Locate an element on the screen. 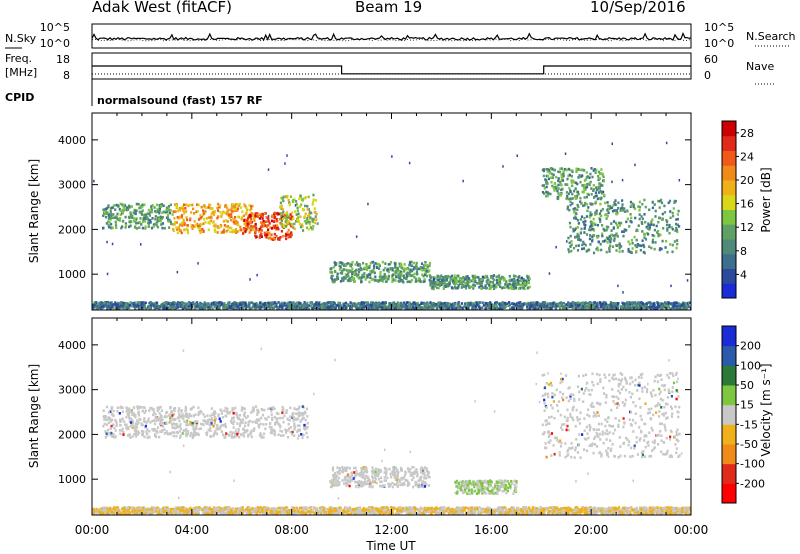  freq-trace is located at coordinates (391, 70).